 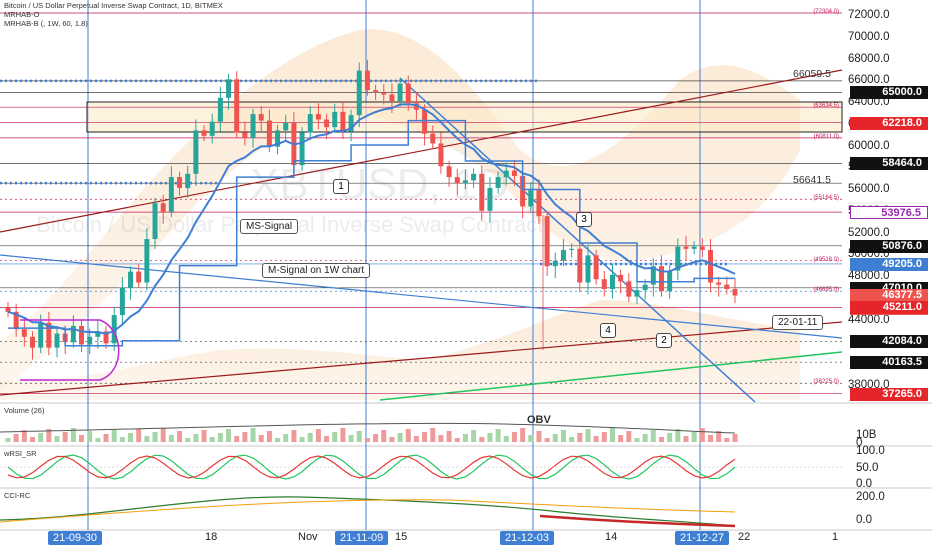 I want to click on level-tick: (46695.0), so click(x=826, y=290).